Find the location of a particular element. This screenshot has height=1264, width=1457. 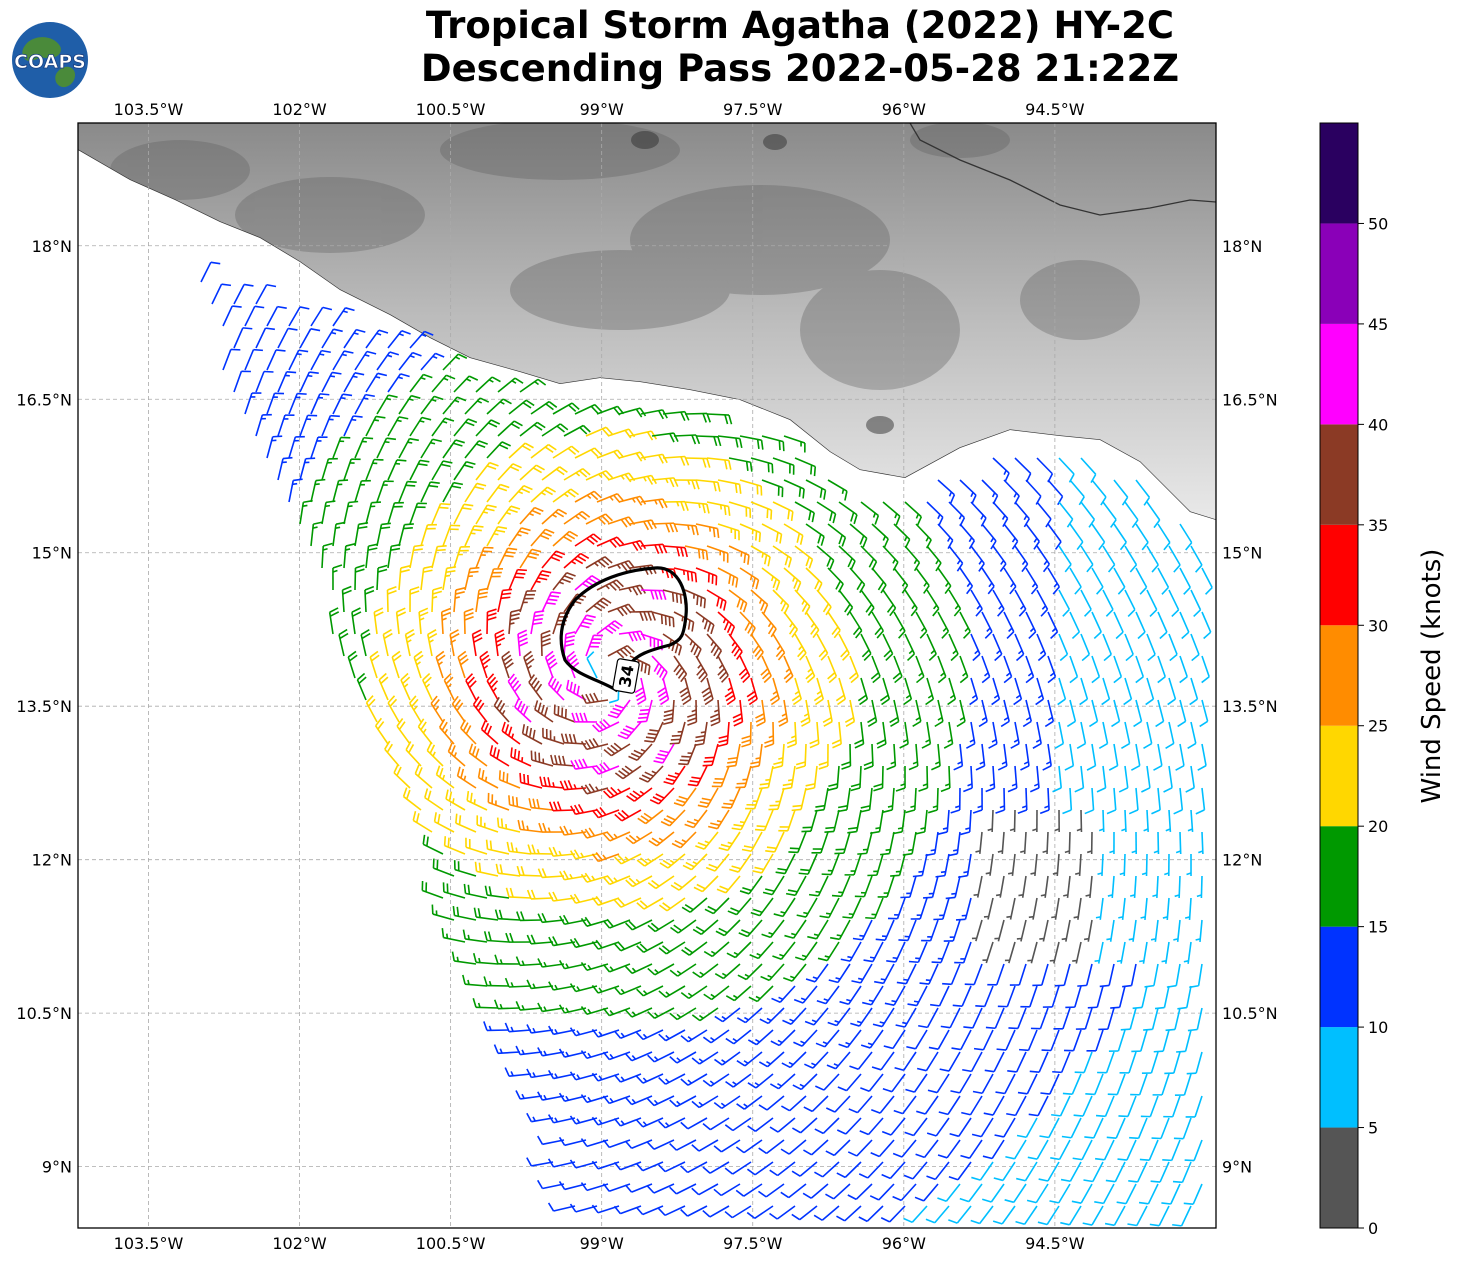

lat-tick-label-left: 18°N is located at coordinates (52, 246).